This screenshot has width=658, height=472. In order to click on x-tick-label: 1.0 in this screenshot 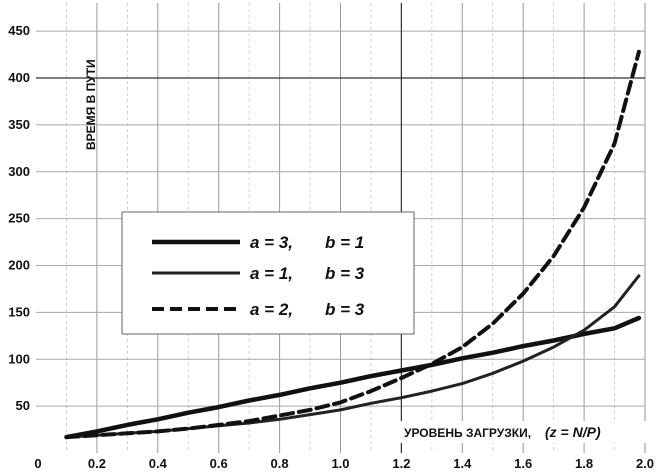, I will do `click(340, 463)`.